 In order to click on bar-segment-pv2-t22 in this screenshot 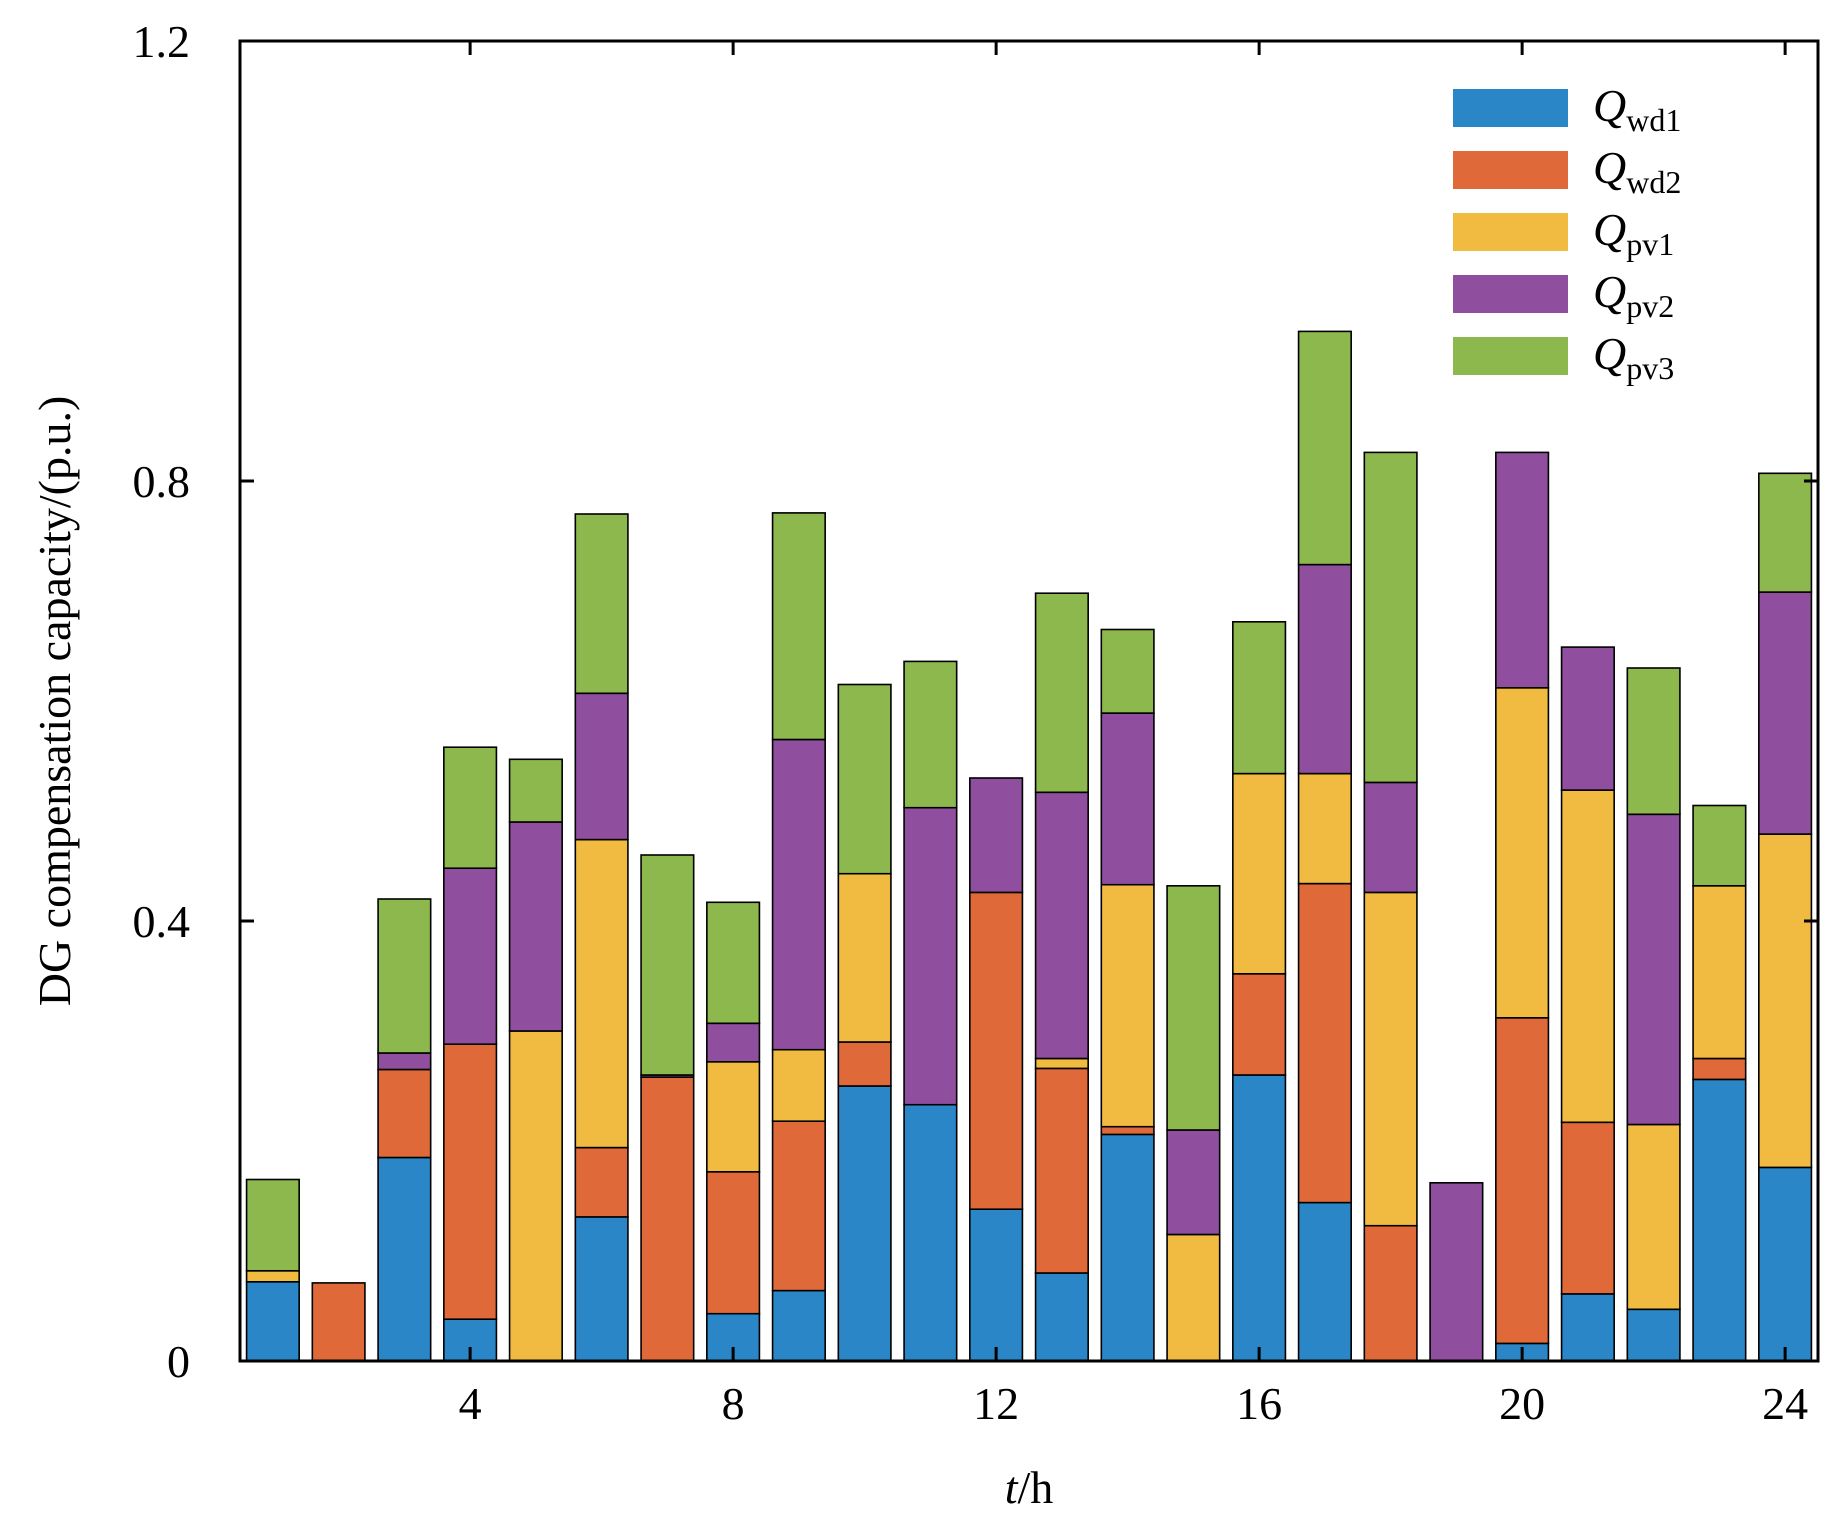, I will do `click(1653, 969)`.